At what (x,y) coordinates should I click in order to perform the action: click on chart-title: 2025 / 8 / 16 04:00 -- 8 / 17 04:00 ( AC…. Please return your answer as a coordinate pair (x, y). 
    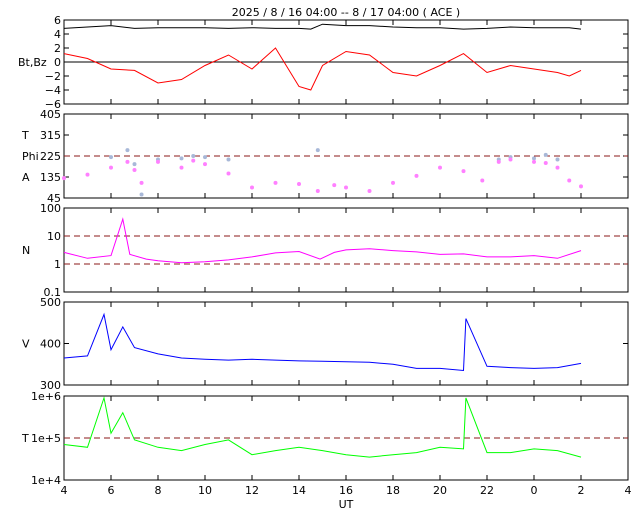
    Looking at the image, I should click on (346, 12).